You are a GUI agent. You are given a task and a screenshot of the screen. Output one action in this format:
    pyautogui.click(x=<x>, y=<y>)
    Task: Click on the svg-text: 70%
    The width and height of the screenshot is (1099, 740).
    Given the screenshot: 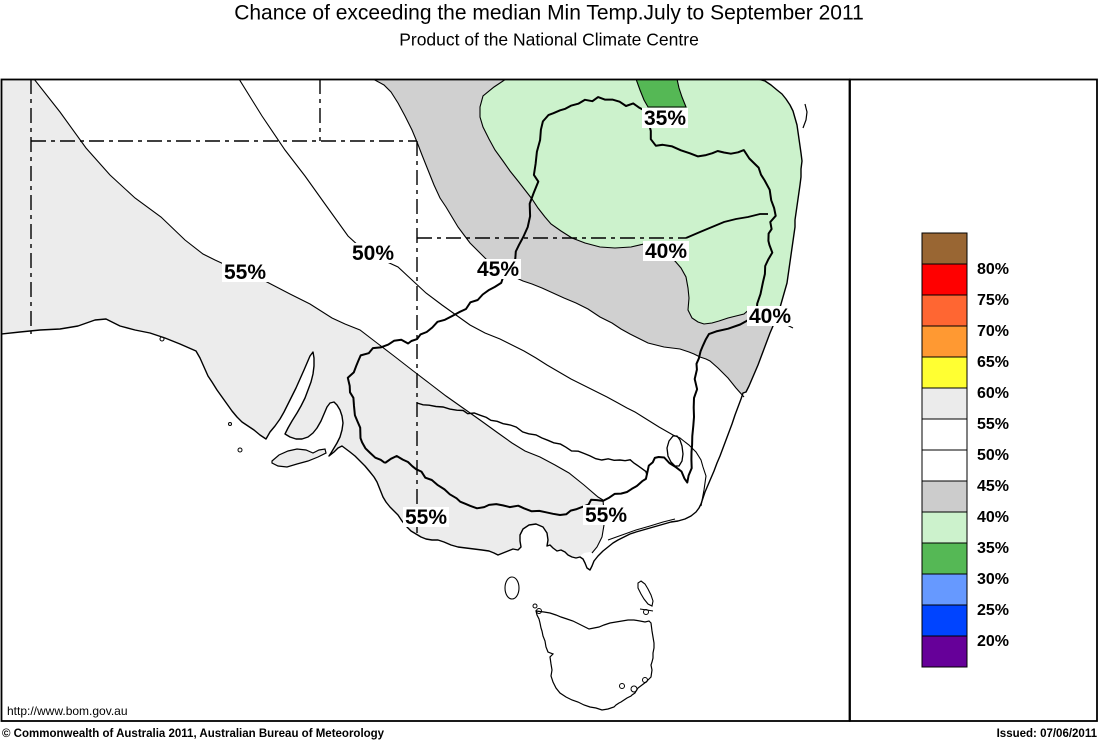 What is the action you would take?
    pyautogui.click(x=993, y=331)
    